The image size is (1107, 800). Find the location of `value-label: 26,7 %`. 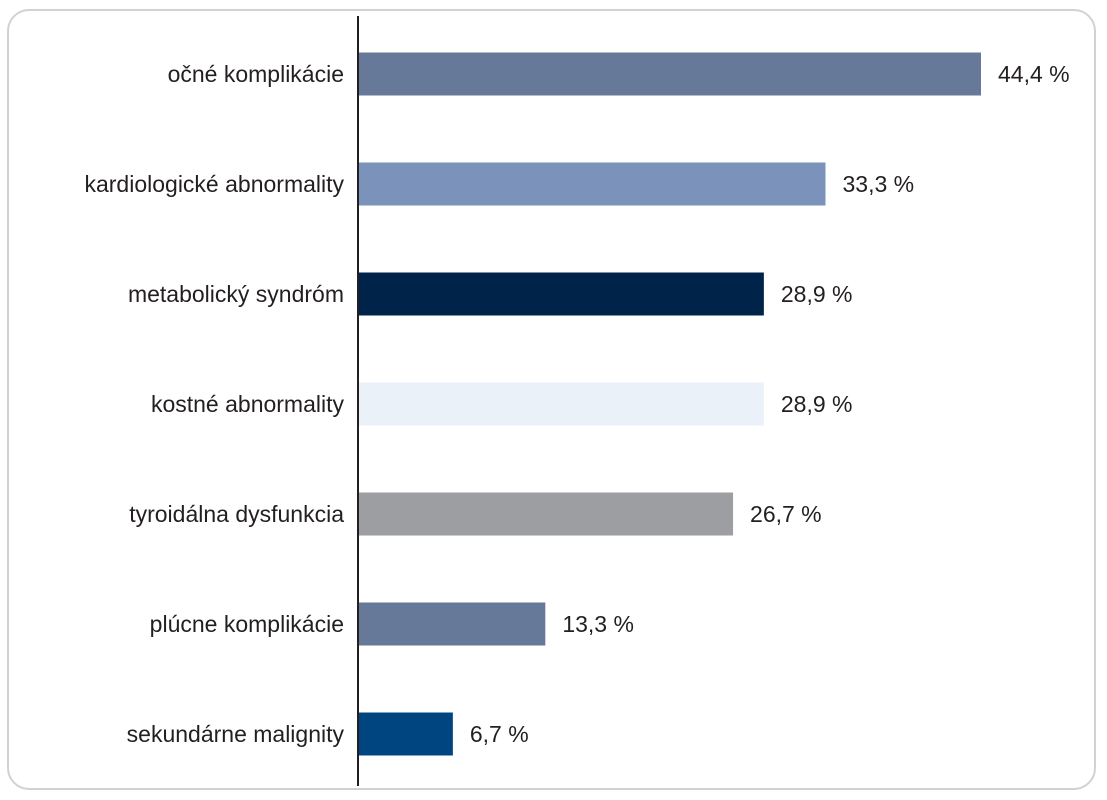

value-label: 26,7 % is located at coordinates (786, 514).